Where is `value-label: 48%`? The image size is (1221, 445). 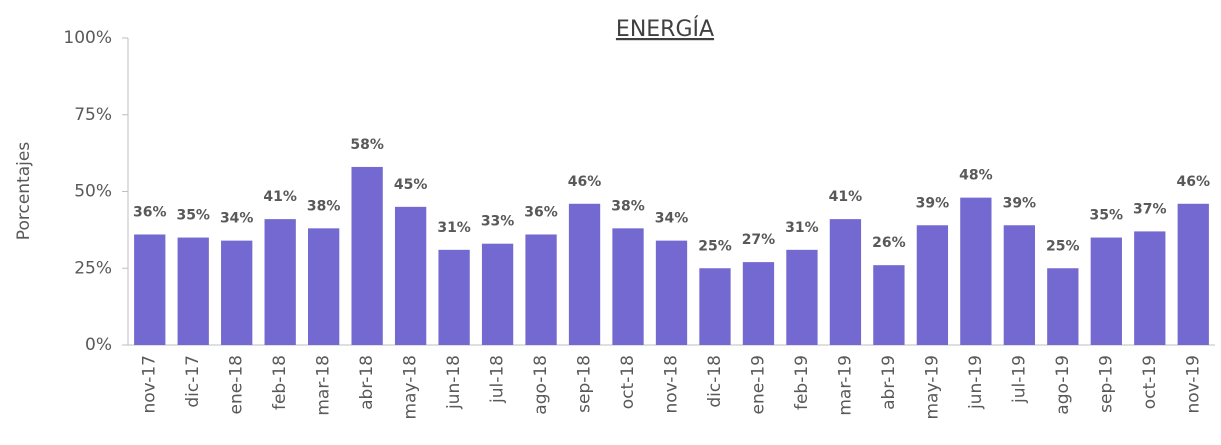
value-label: 48% is located at coordinates (976, 176).